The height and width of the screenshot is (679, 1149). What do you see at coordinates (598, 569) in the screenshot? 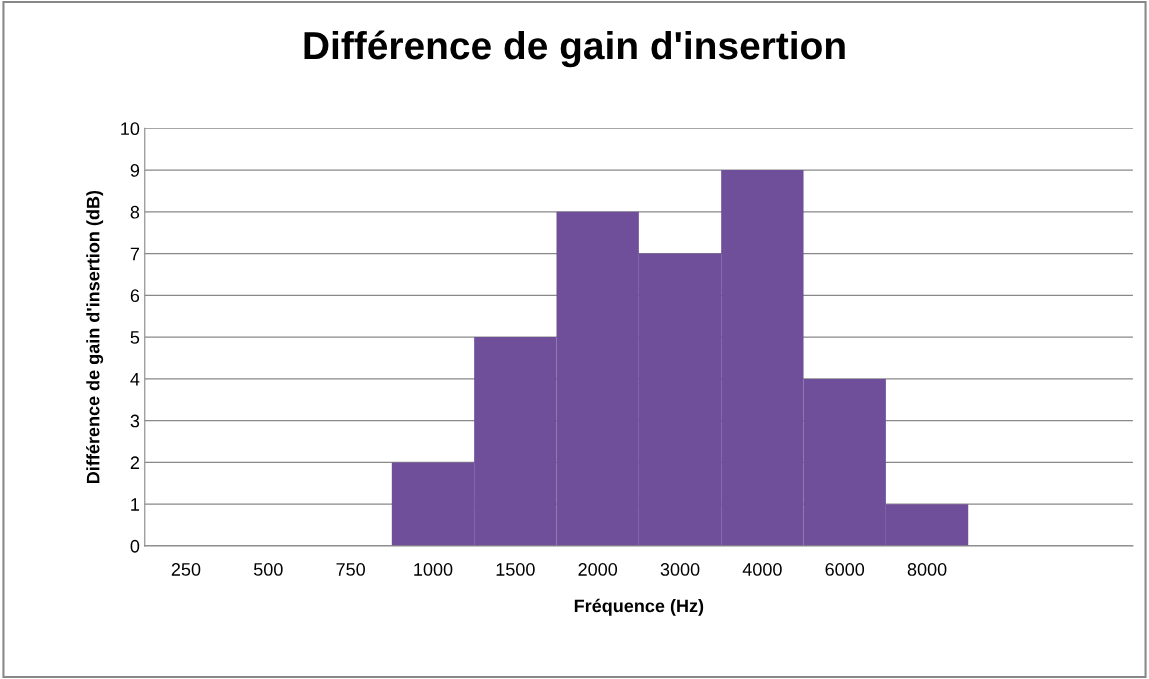
I see `x-tick-label: 2000` at bounding box center [598, 569].